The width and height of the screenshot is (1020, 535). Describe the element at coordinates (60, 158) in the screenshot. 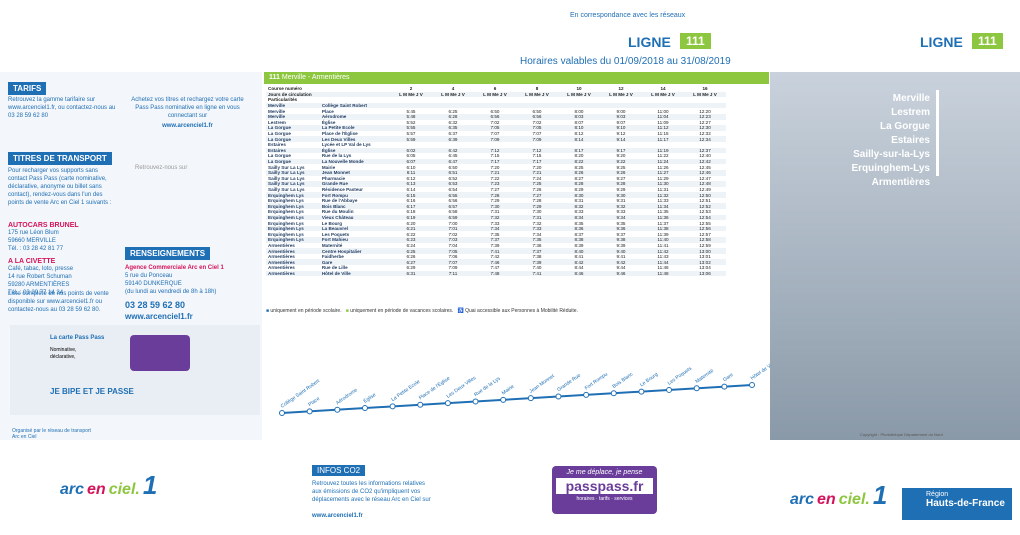

I see `section-title: TITRES DE TRANSPORT` at that location.